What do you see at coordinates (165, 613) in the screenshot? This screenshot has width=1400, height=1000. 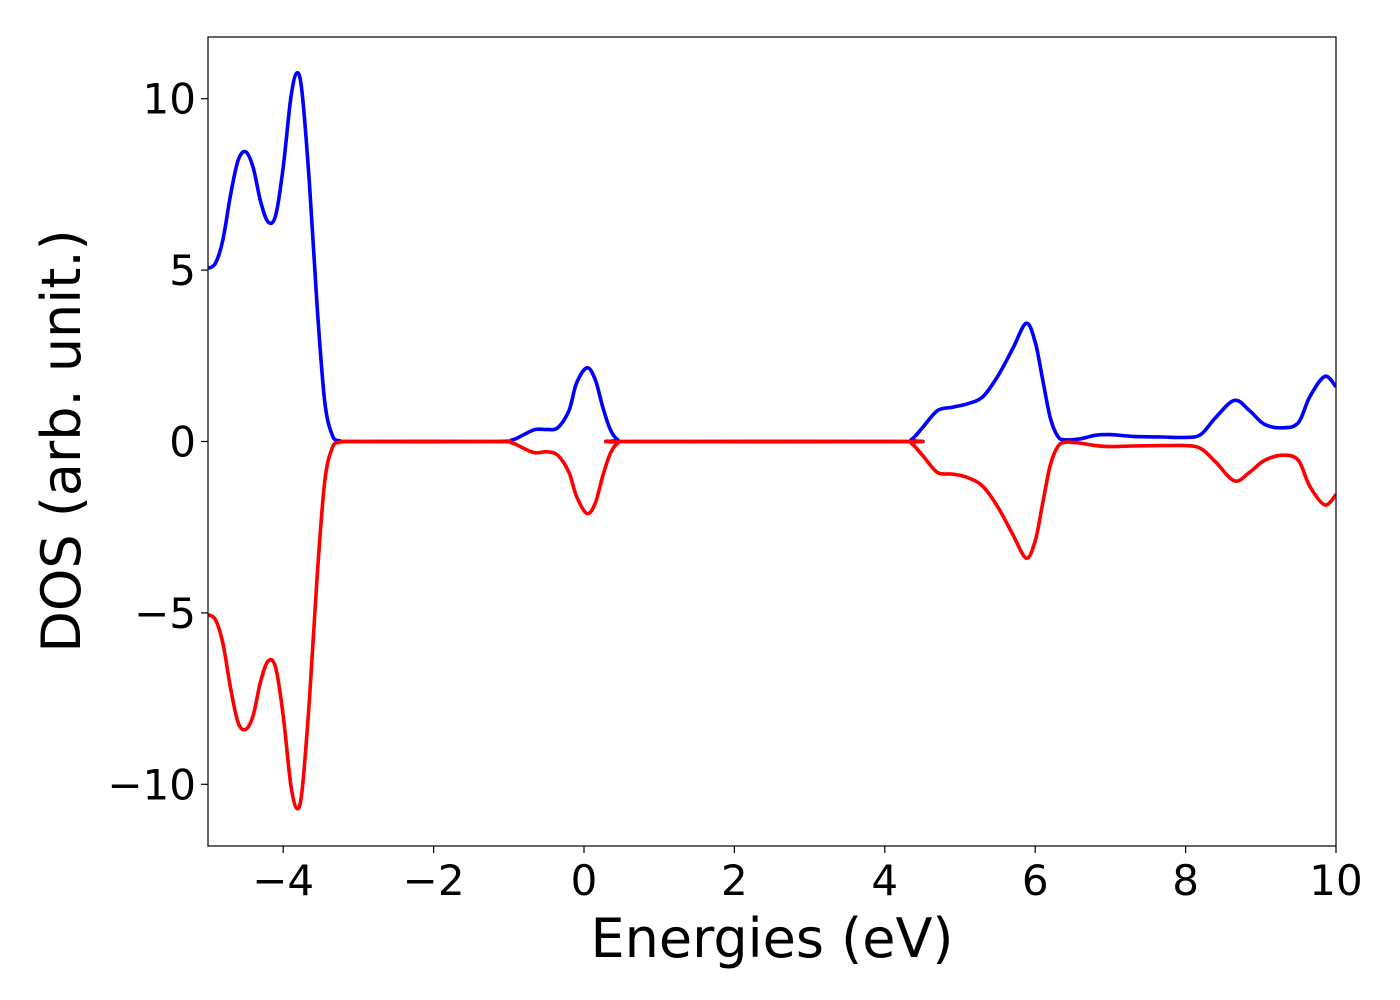 I see `y-tick-label: −5` at bounding box center [165, 613].